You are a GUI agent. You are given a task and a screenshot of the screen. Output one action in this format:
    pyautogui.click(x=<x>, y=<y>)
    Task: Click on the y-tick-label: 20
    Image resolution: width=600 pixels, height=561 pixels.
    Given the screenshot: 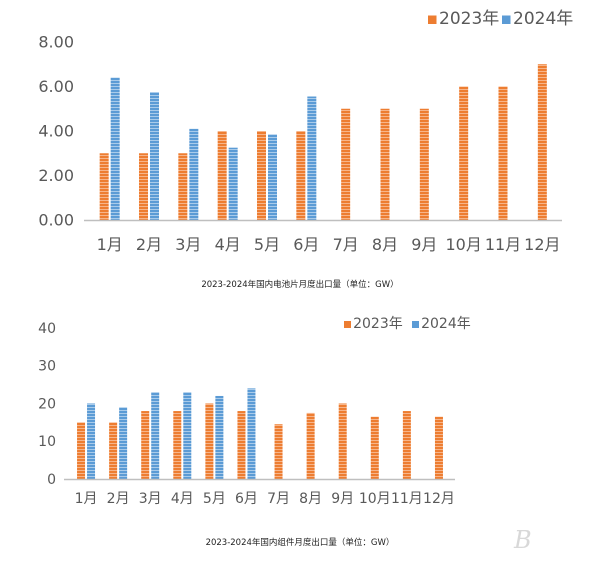 What is the action you would take?
    pyautogui.click(x=47, y=404)
    